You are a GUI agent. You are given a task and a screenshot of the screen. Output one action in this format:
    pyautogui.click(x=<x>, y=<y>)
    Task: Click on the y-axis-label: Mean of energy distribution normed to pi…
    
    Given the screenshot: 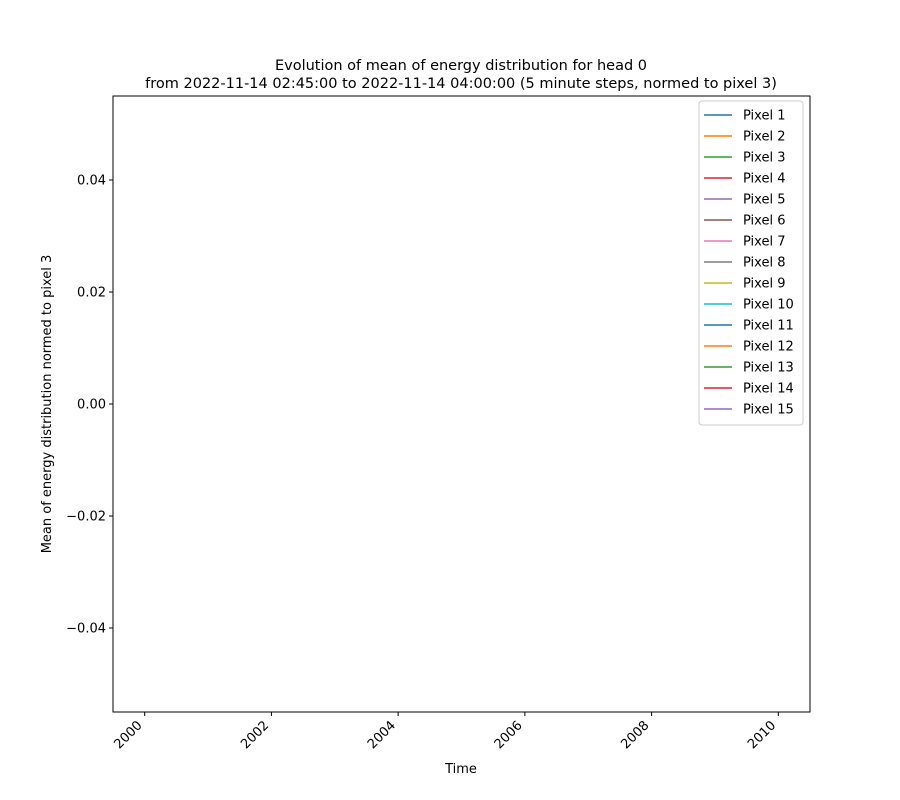 What is the action you would take?
    pyautogui.click(x=47, y=404)
    